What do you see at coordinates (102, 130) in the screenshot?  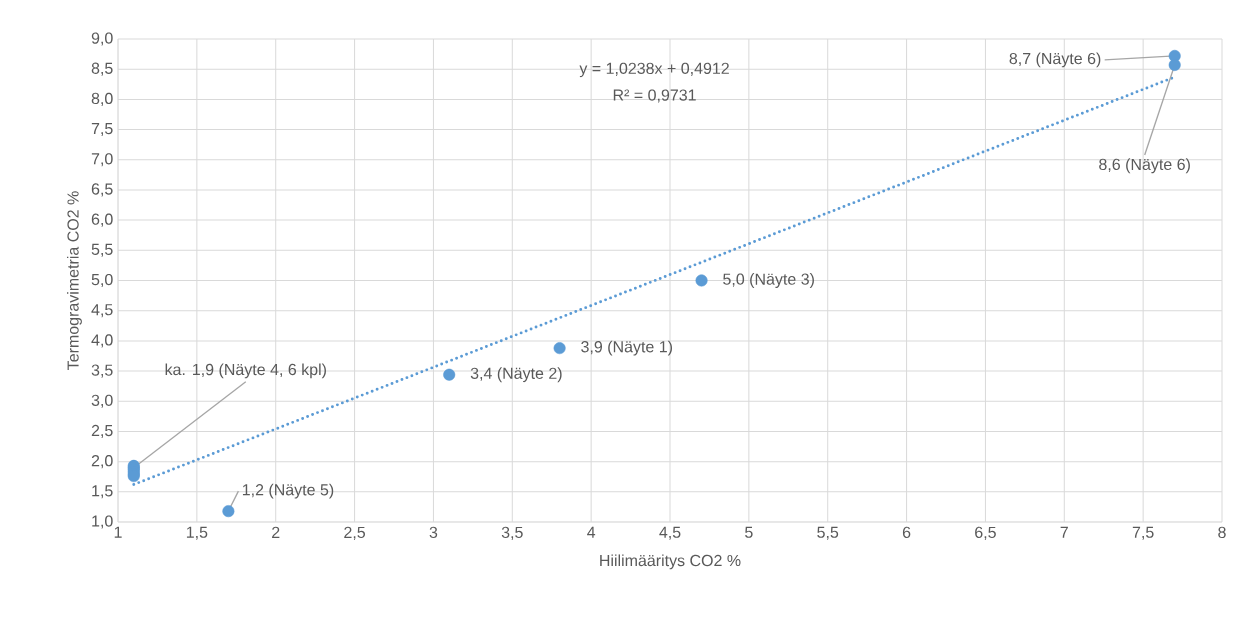 I see `y-tick-label: 7,5` at bounding box center [102, 130].